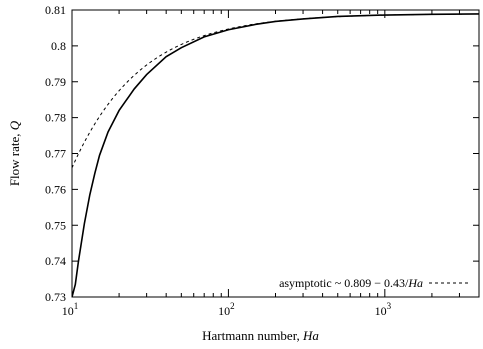 The width and height of the screenshot is (483, 349). Describe the element at coordinates (58, 46) in the screenshot. I see `y-tick-label: 0.8` at that location.